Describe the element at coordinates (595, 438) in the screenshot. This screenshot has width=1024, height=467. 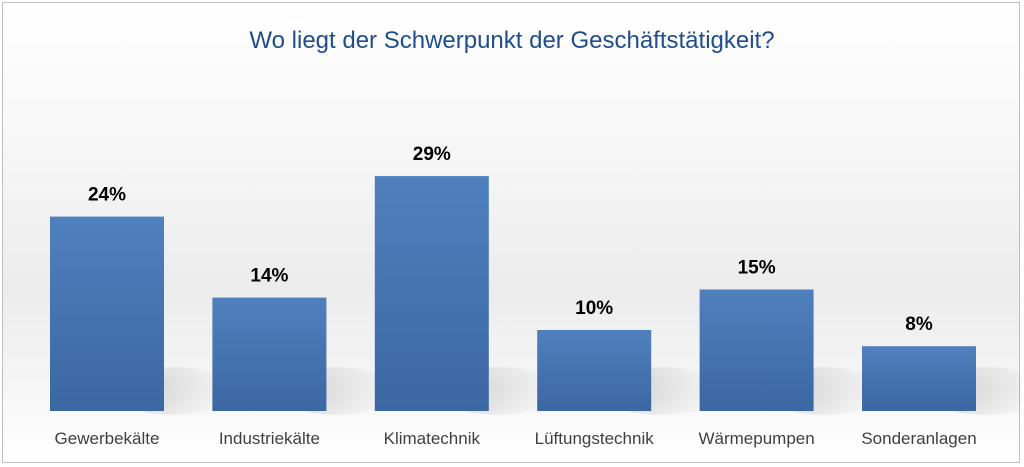
I see `category-label-3: Lüftungstechnik` at that location.